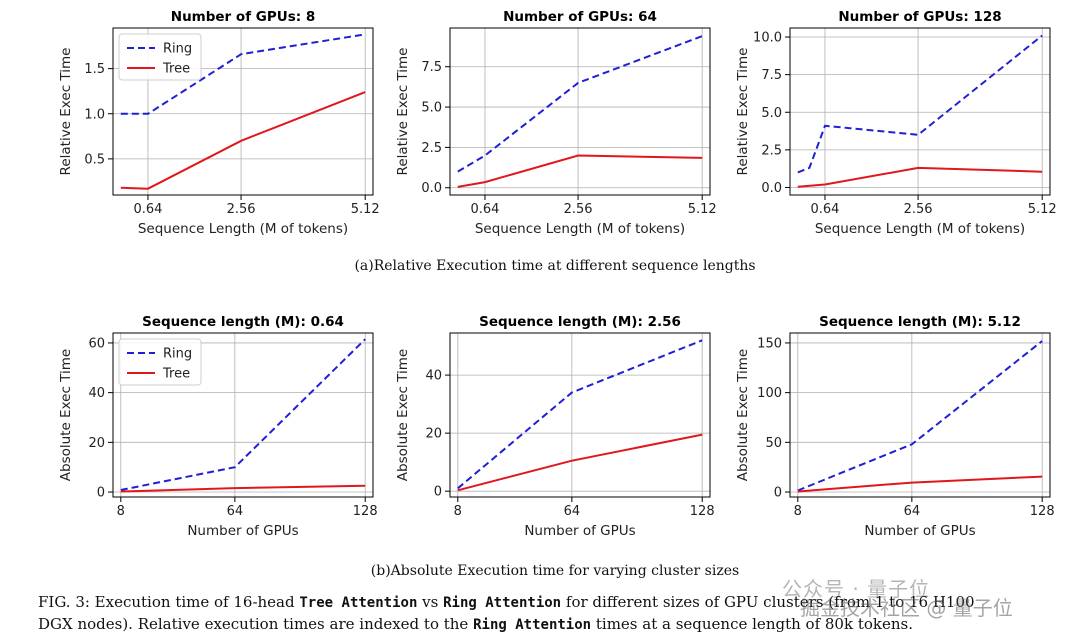 Image resolution: width=1080 pixels, height=637 pixels. Describe the element at coordinates (94, 114) in the screenshot. I see `y-tick-label: 1.0` at that location.